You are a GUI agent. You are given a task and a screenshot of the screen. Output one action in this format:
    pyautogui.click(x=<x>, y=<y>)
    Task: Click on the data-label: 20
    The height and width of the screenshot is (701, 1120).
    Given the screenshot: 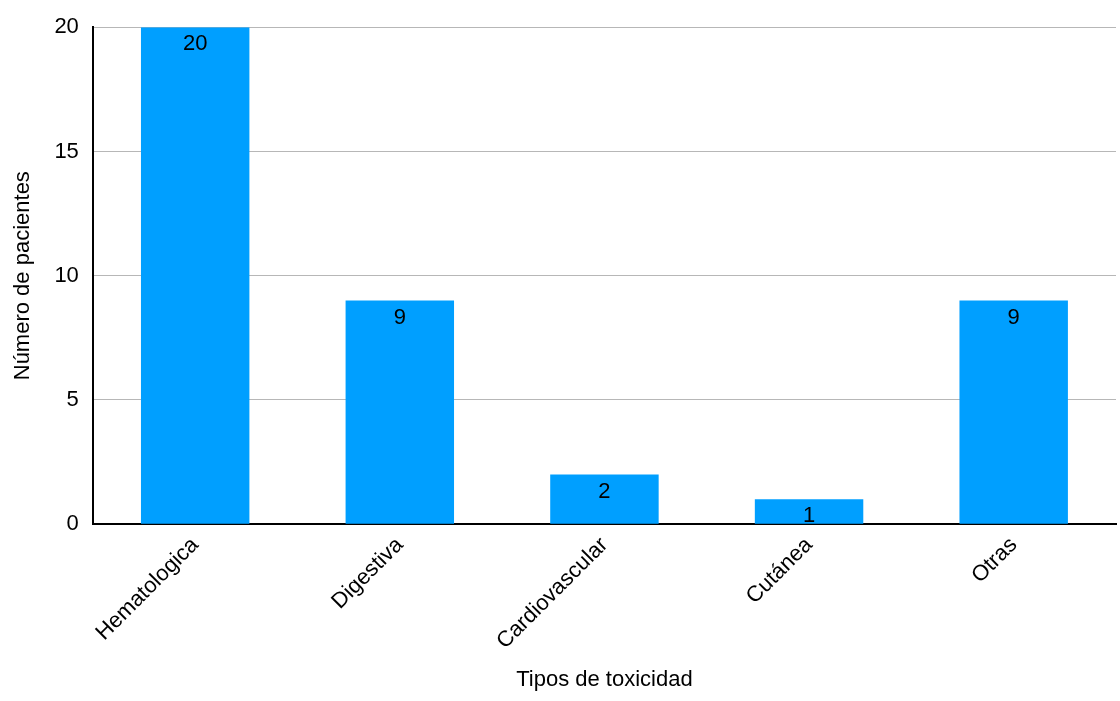 What is the action you would take?
    pyautogui.click(x=195, y=43)
    